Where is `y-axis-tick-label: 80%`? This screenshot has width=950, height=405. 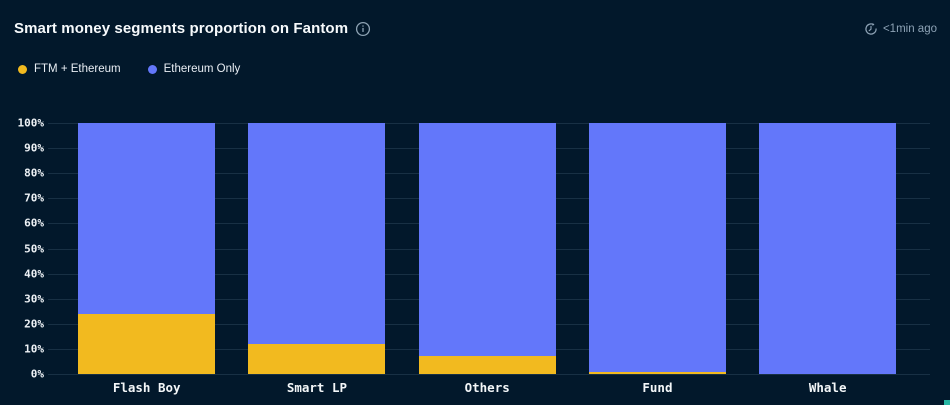 y-axis-tick-label: 80% is located at coordinates (34, 173).